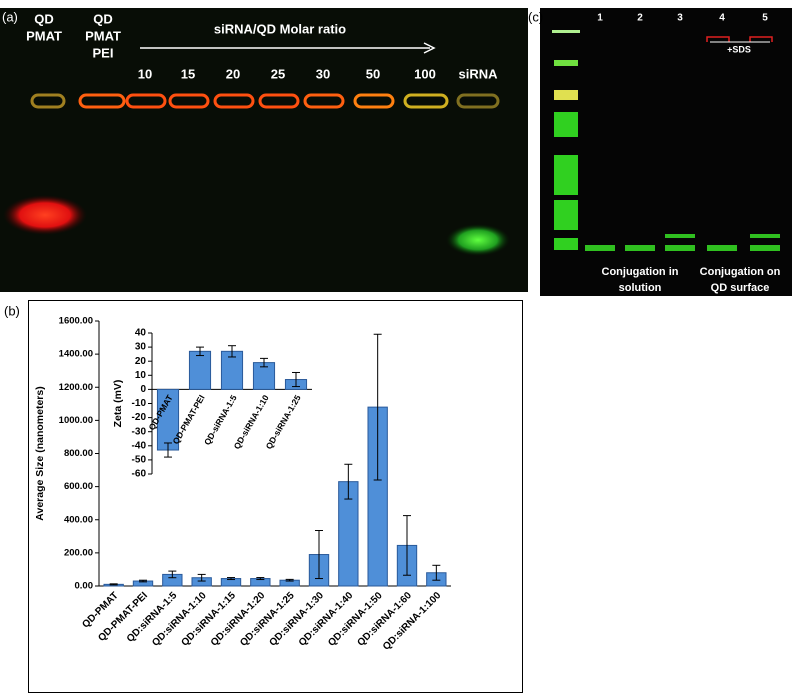 This screenshot has height=699, width=800. What do you see at coordinates (640, 18) in the screenshot?
I see `lane-number: 2` at bounding box center [640, 18].